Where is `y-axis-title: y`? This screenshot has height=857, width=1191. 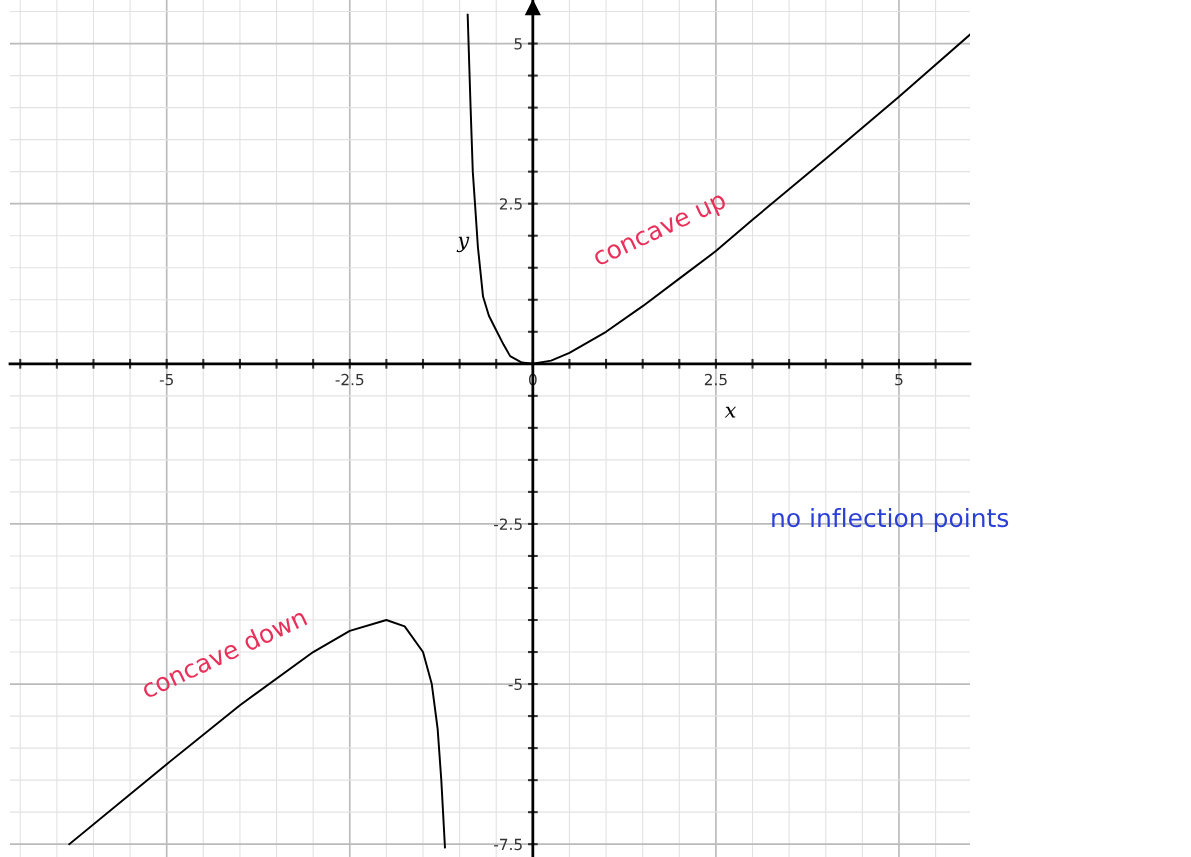 y-axis-title: y is located at coordinates (463, 244).